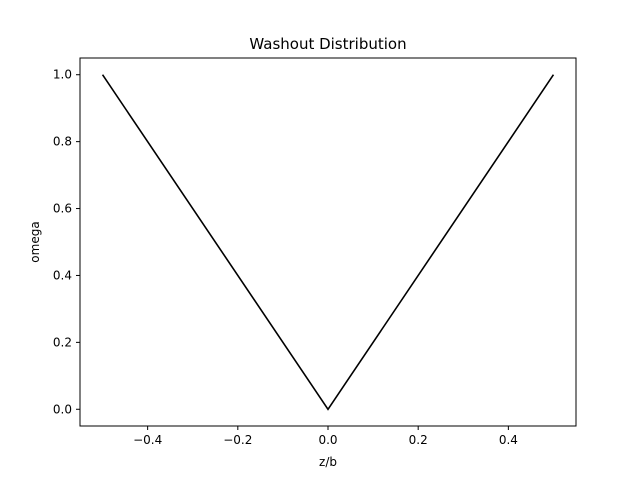  What do you see at coordinates (327, 440) in the screenshot?
I see `x-tick-label: 0.0` at bounding box center [327, 440].